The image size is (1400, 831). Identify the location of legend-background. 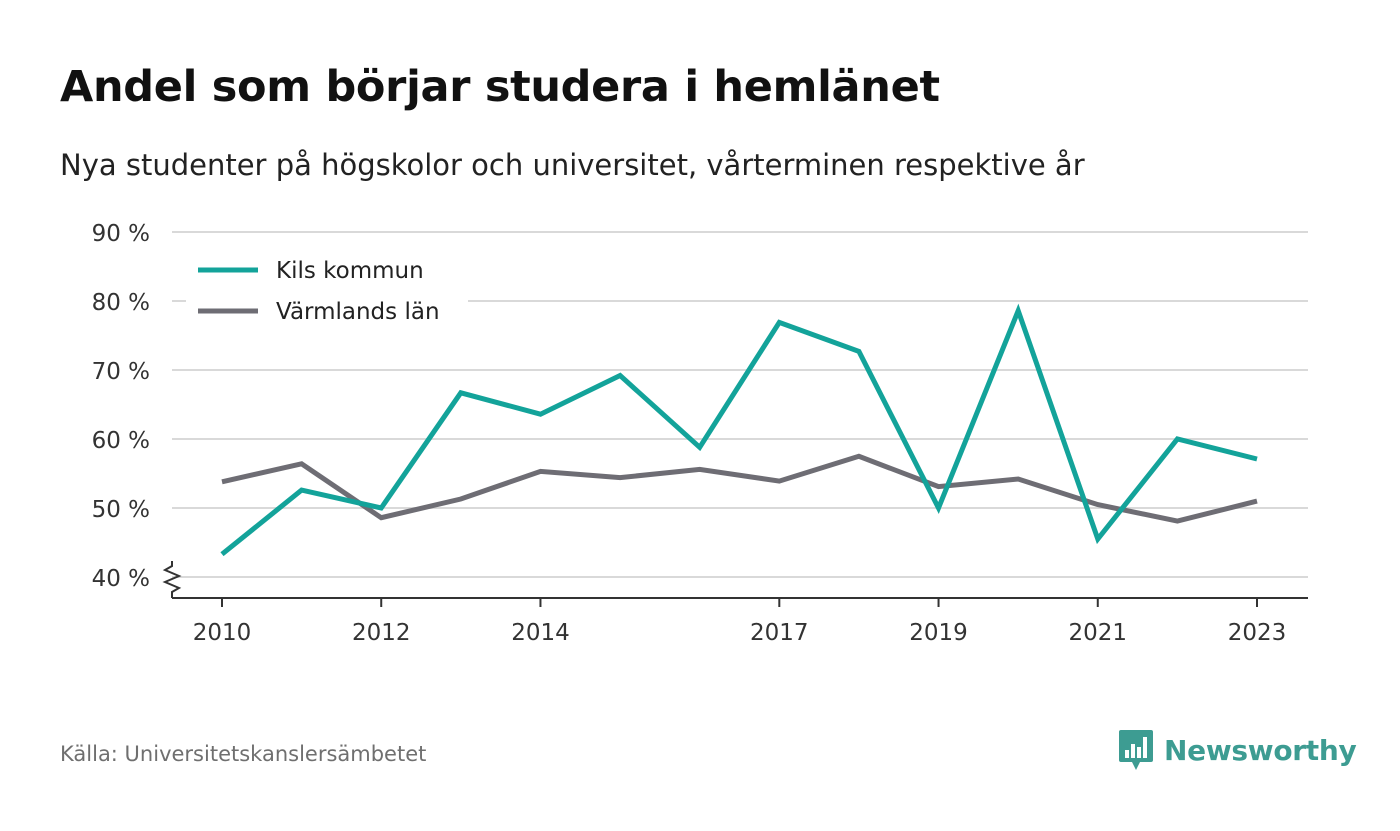
(327, 290).